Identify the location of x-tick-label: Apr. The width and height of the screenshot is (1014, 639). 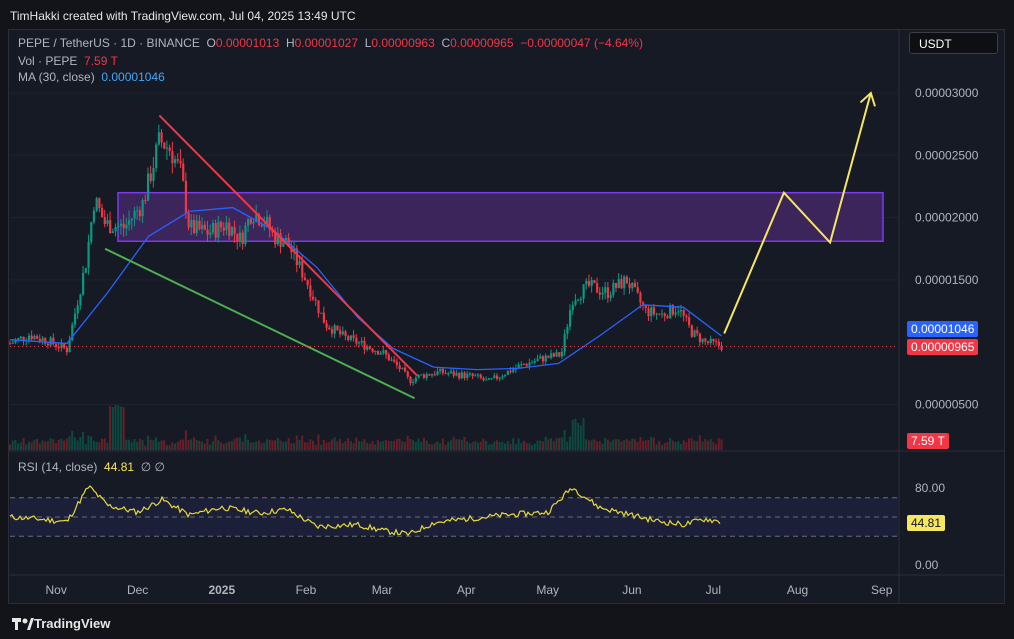
(466, 590).